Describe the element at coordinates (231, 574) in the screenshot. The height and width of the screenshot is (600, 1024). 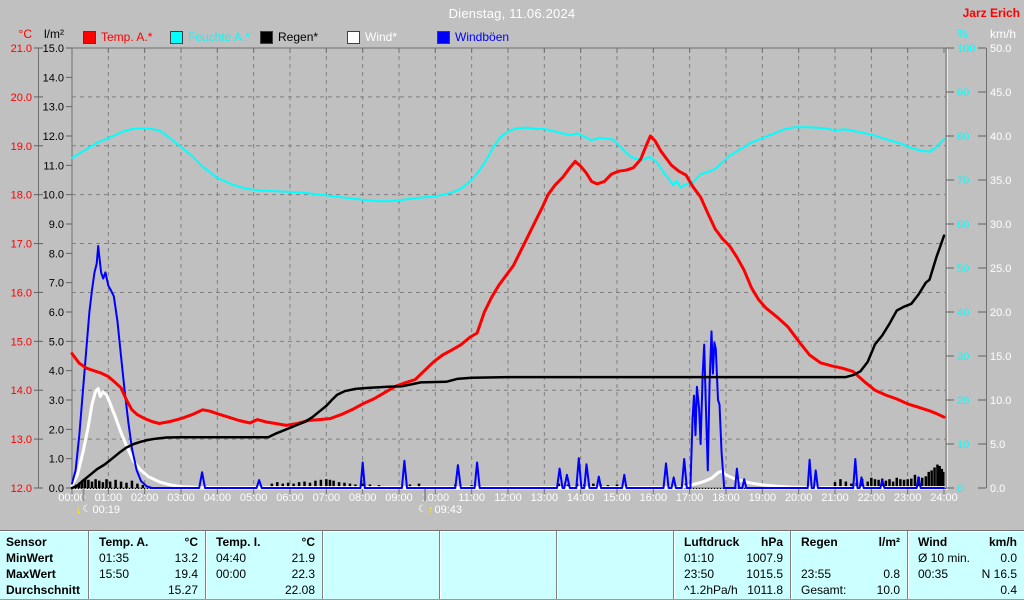
I see `cell-time: 00:00` at that location.